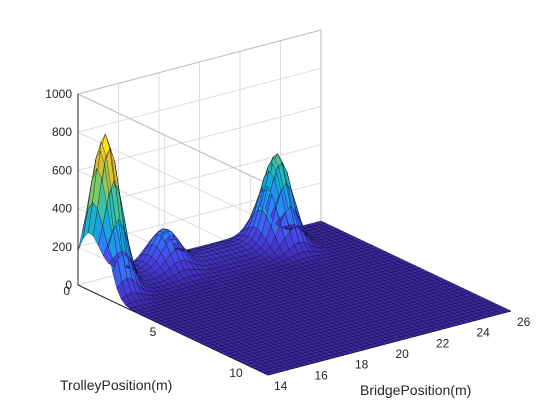 This screenshot has width=560, height=420. I want to click on y-tick-label: 10, so click(236, 373).